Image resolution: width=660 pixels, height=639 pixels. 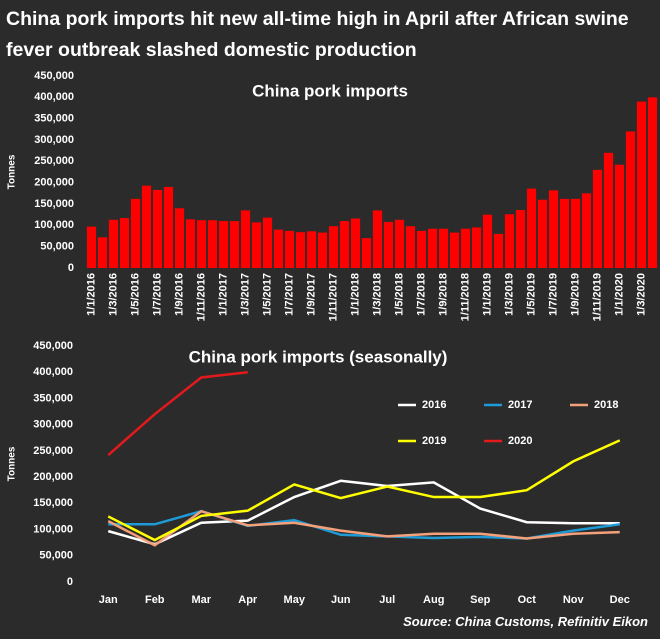 I want to click on legend-label: 2018, so click(x=606, y=405).